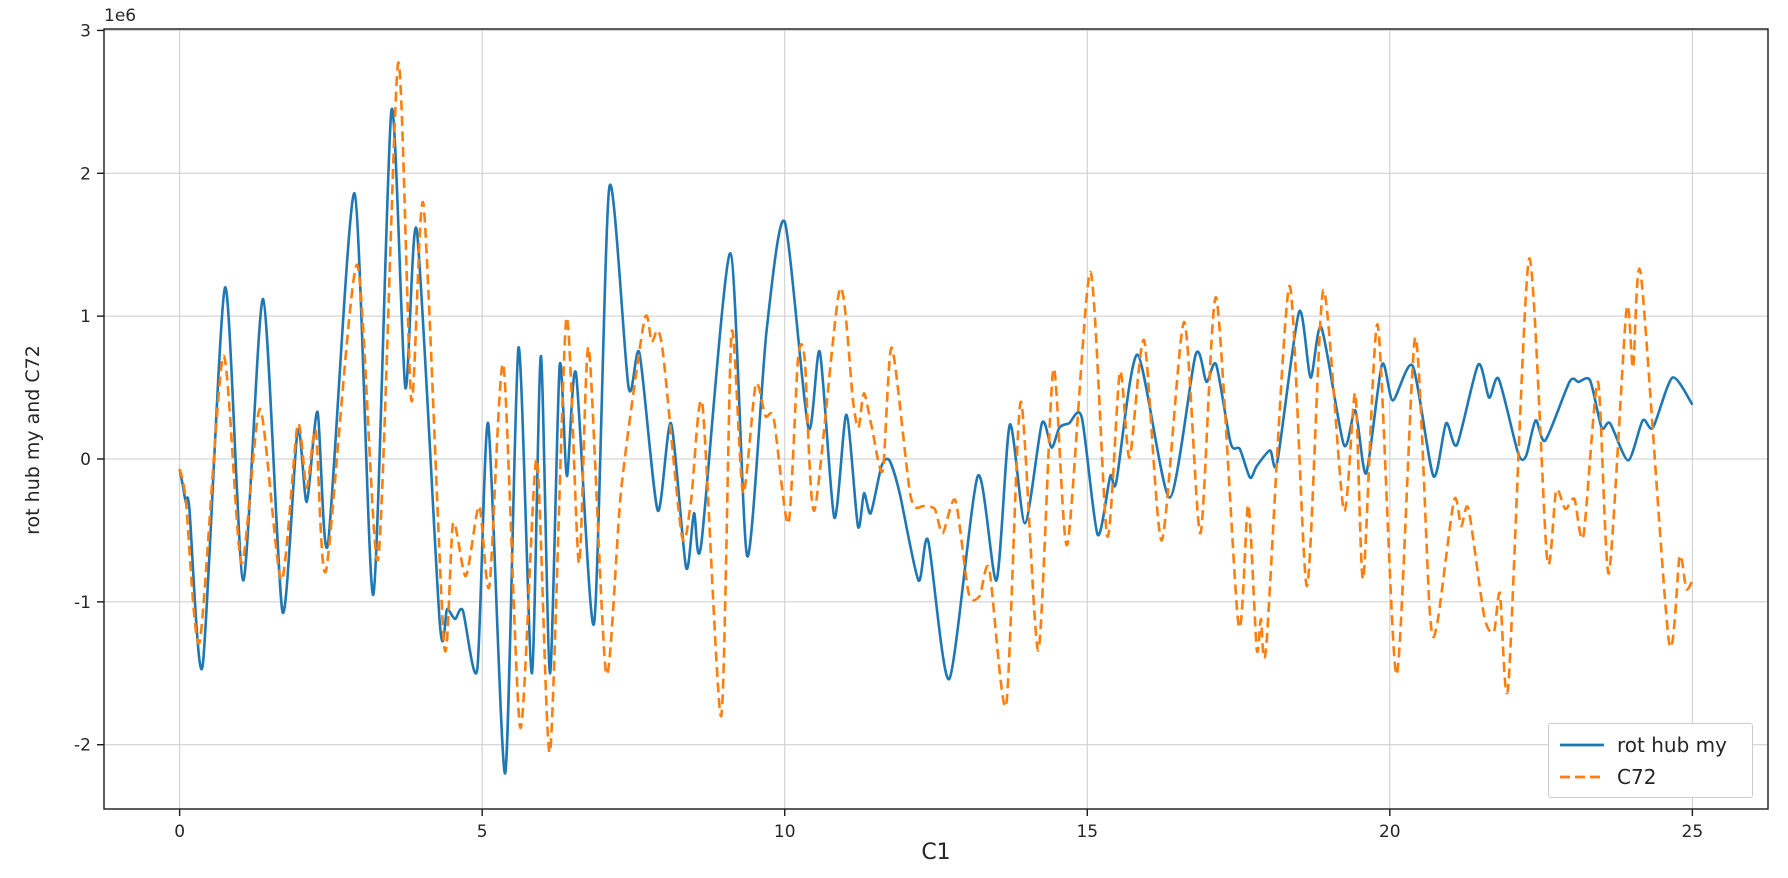 This screenshot has height=878, width=1788. What do you see at coordinates (1390, 832) in the screenshot?
I see `x-tick-label: 20` at bounding box center [1390, 832].